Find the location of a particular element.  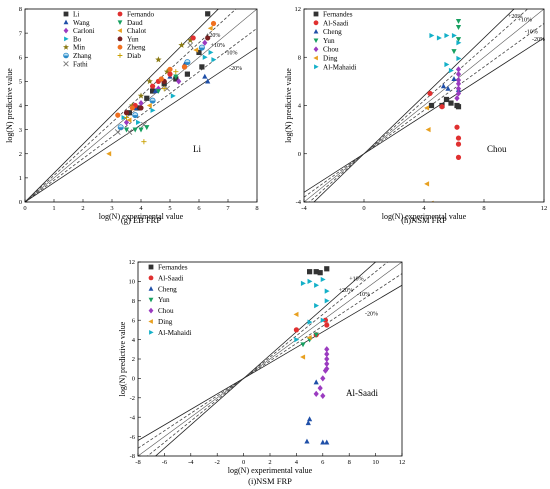

legend-entry: Fernando is located at coordinates (136, 15).